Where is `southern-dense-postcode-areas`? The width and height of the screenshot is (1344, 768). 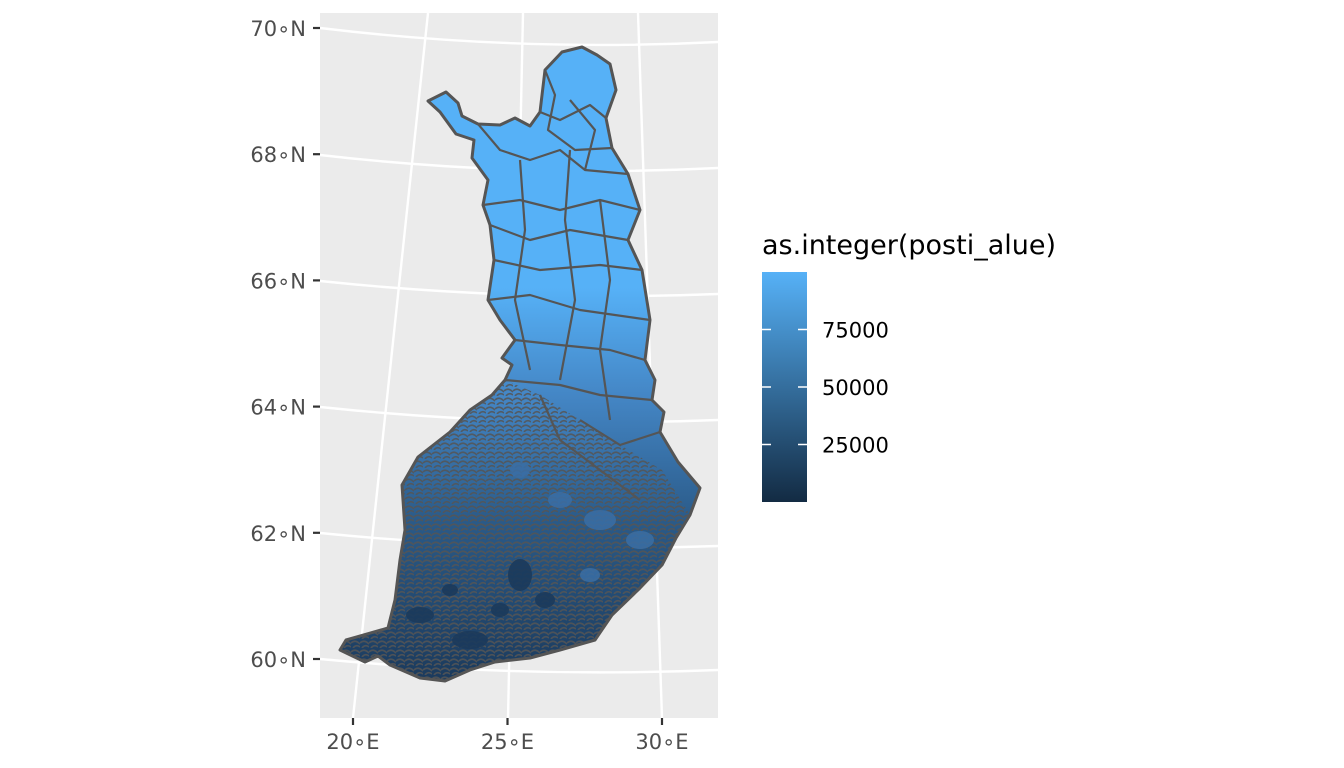
southern-dense-postcode-areas is located at coordinates (515, 530).